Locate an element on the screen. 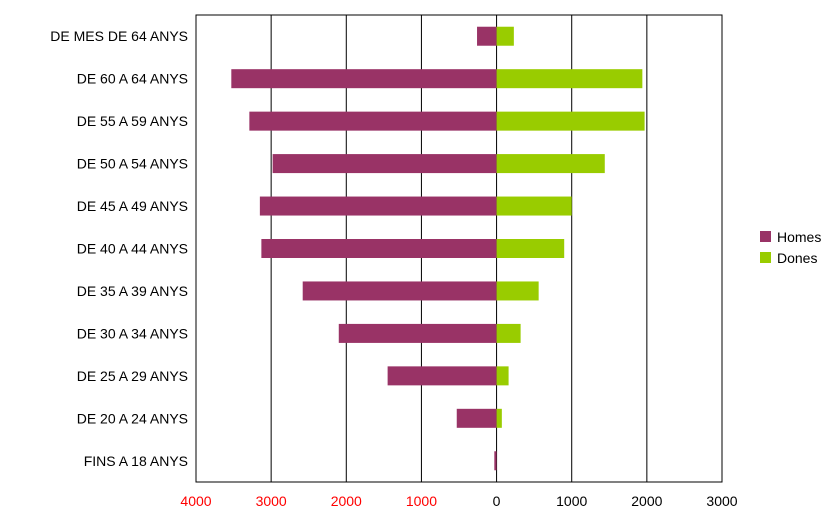 This screenshot has width=838, height=523. category-label: DE 35 A 39 ANYS is located at coordinates (132, 291).